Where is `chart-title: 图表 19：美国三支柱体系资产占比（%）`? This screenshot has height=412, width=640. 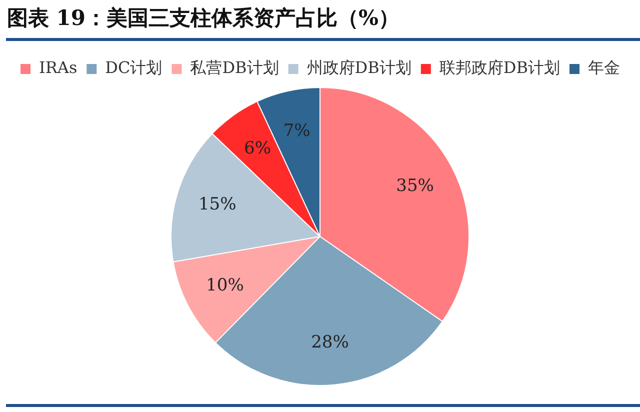 chart-title: 图表 19：美国三支柱体系资产占比（%） is located at coordinates (203, 18).